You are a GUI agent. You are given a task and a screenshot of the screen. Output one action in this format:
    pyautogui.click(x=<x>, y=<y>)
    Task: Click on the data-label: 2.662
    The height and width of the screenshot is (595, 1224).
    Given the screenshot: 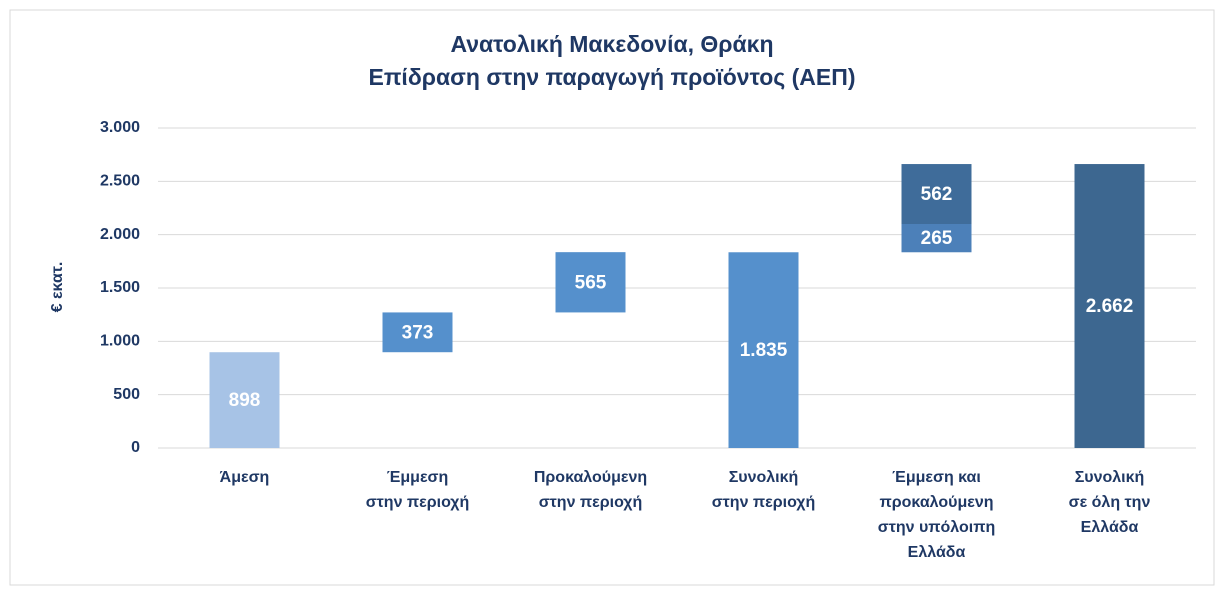 What is the action you would take?
    pyautogui.click(x=1110, y=306)
    